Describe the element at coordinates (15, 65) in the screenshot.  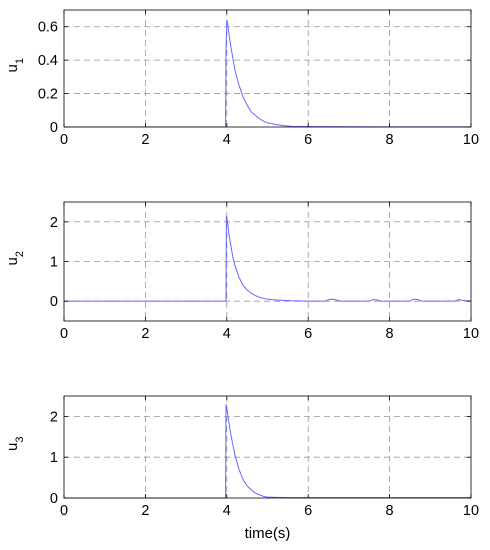
I see `y-axis-label-1: u1` at that location.